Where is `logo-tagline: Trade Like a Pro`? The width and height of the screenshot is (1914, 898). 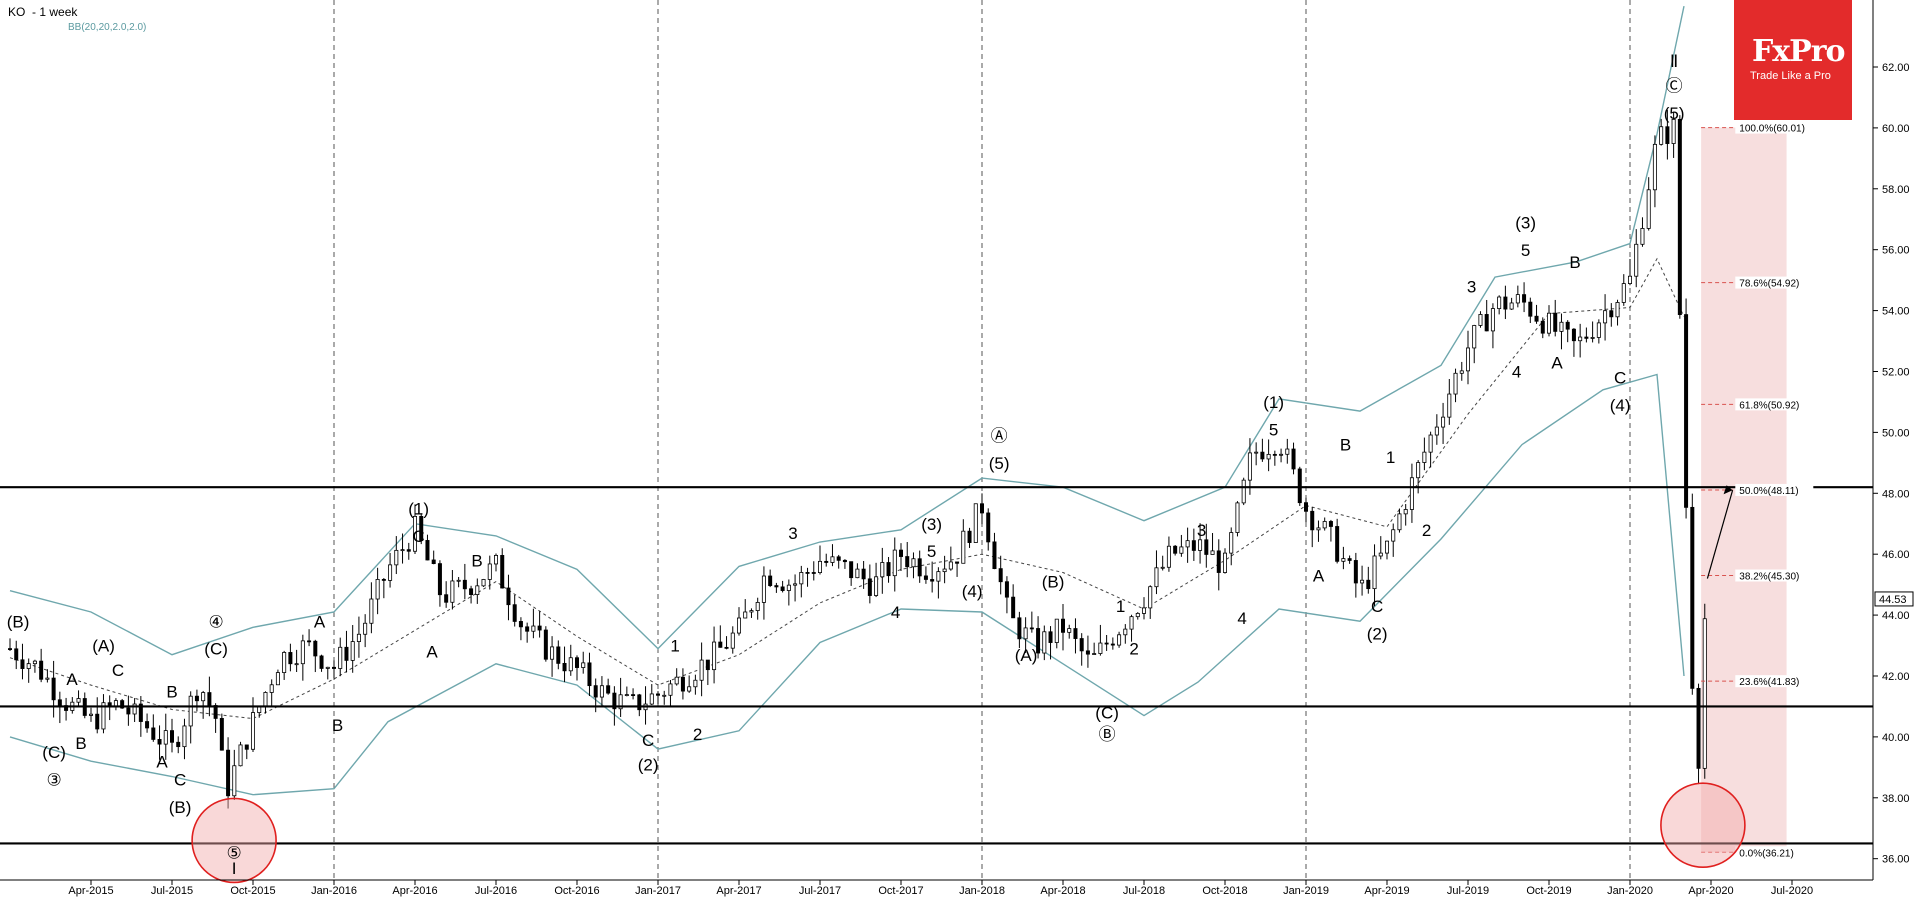 logo-tagline: Trade Like a Pro is located at coordinates (1790, 76).